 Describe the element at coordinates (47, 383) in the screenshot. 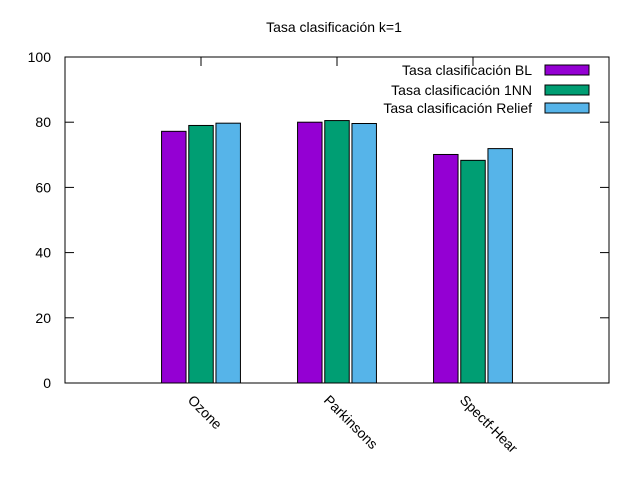

I see `y-tick-label: 0` at that location.